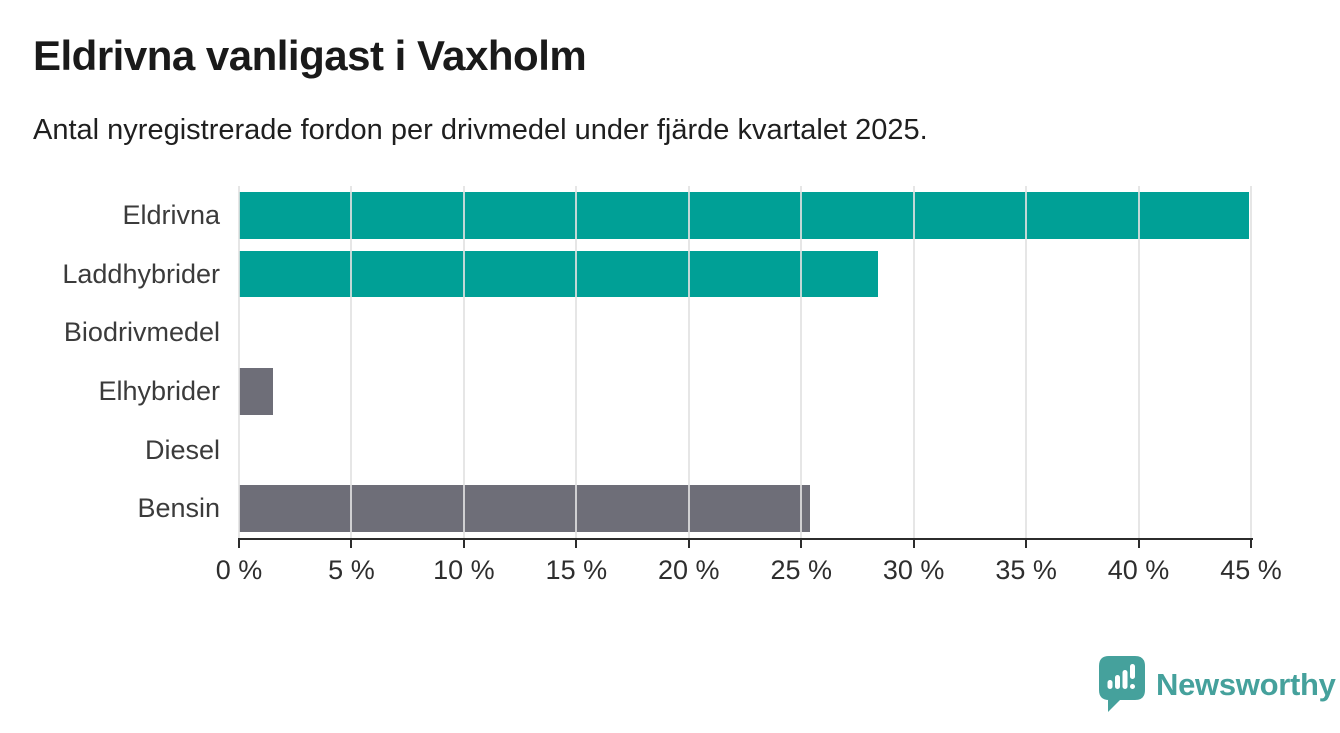 This screenshot has width=1340, height=733. I want to click on x-axis-tick-label-10: 10 %, so click(464, 570).